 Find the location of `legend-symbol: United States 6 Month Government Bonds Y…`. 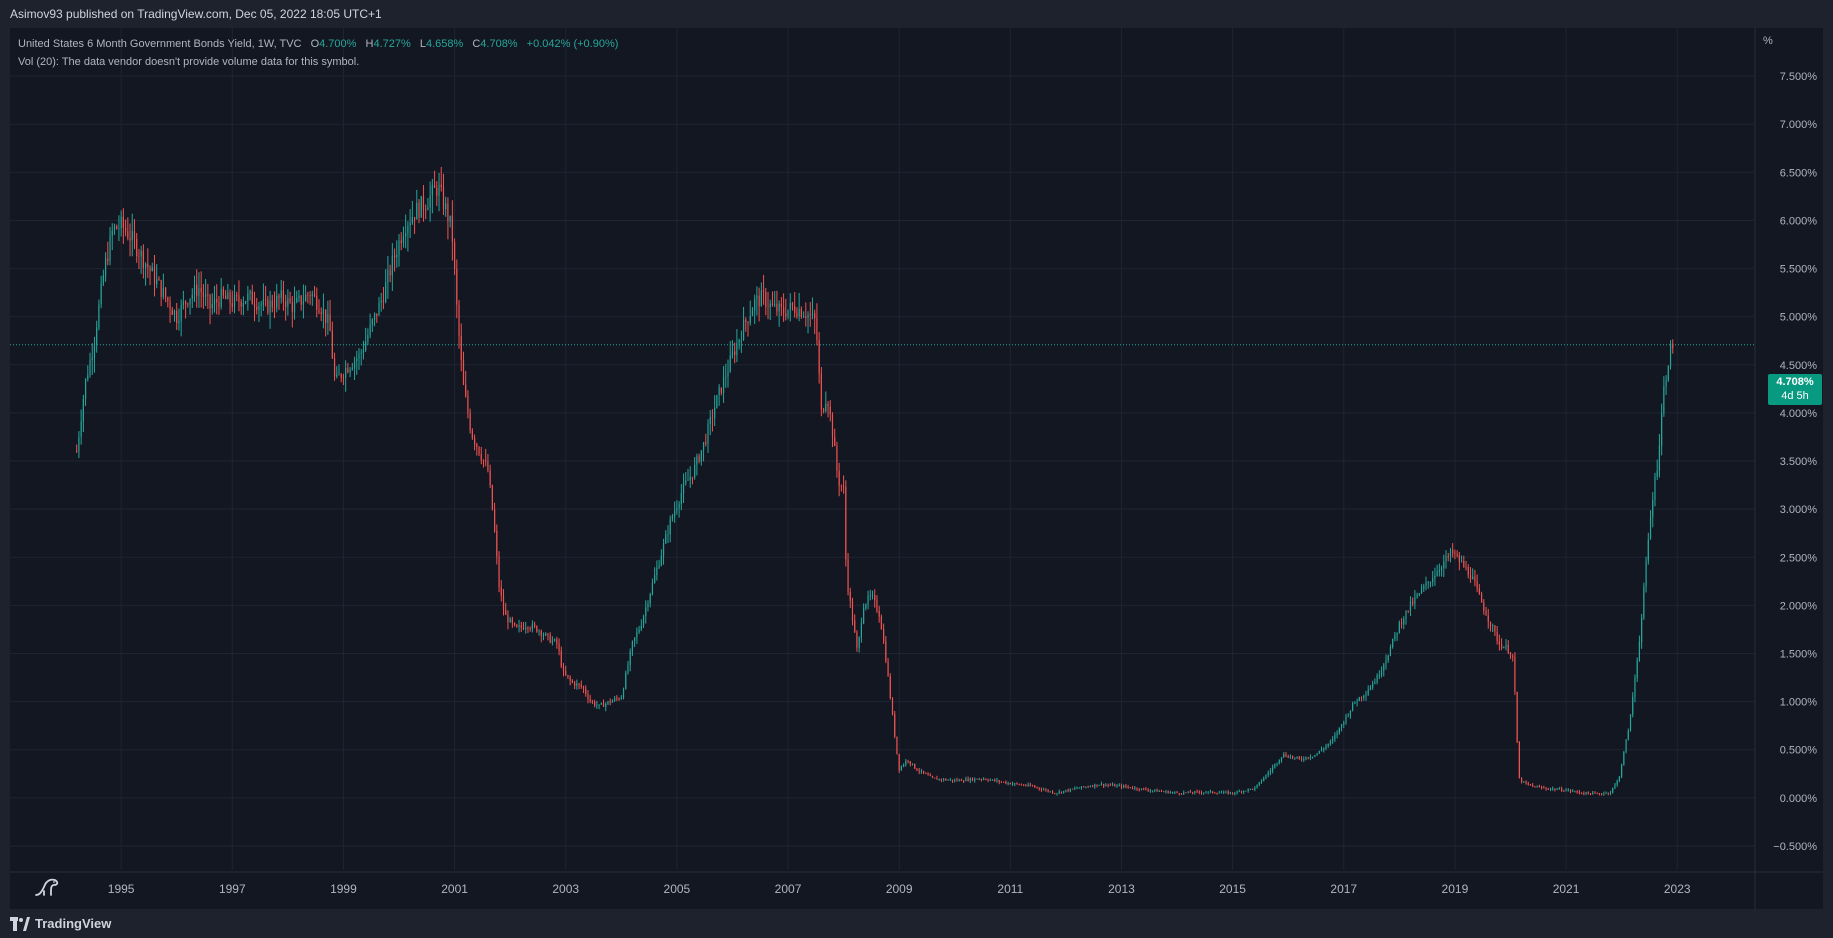

legend-symbol: United States 6 Month Government Bonds Y… is located at coordinates (160, 44).